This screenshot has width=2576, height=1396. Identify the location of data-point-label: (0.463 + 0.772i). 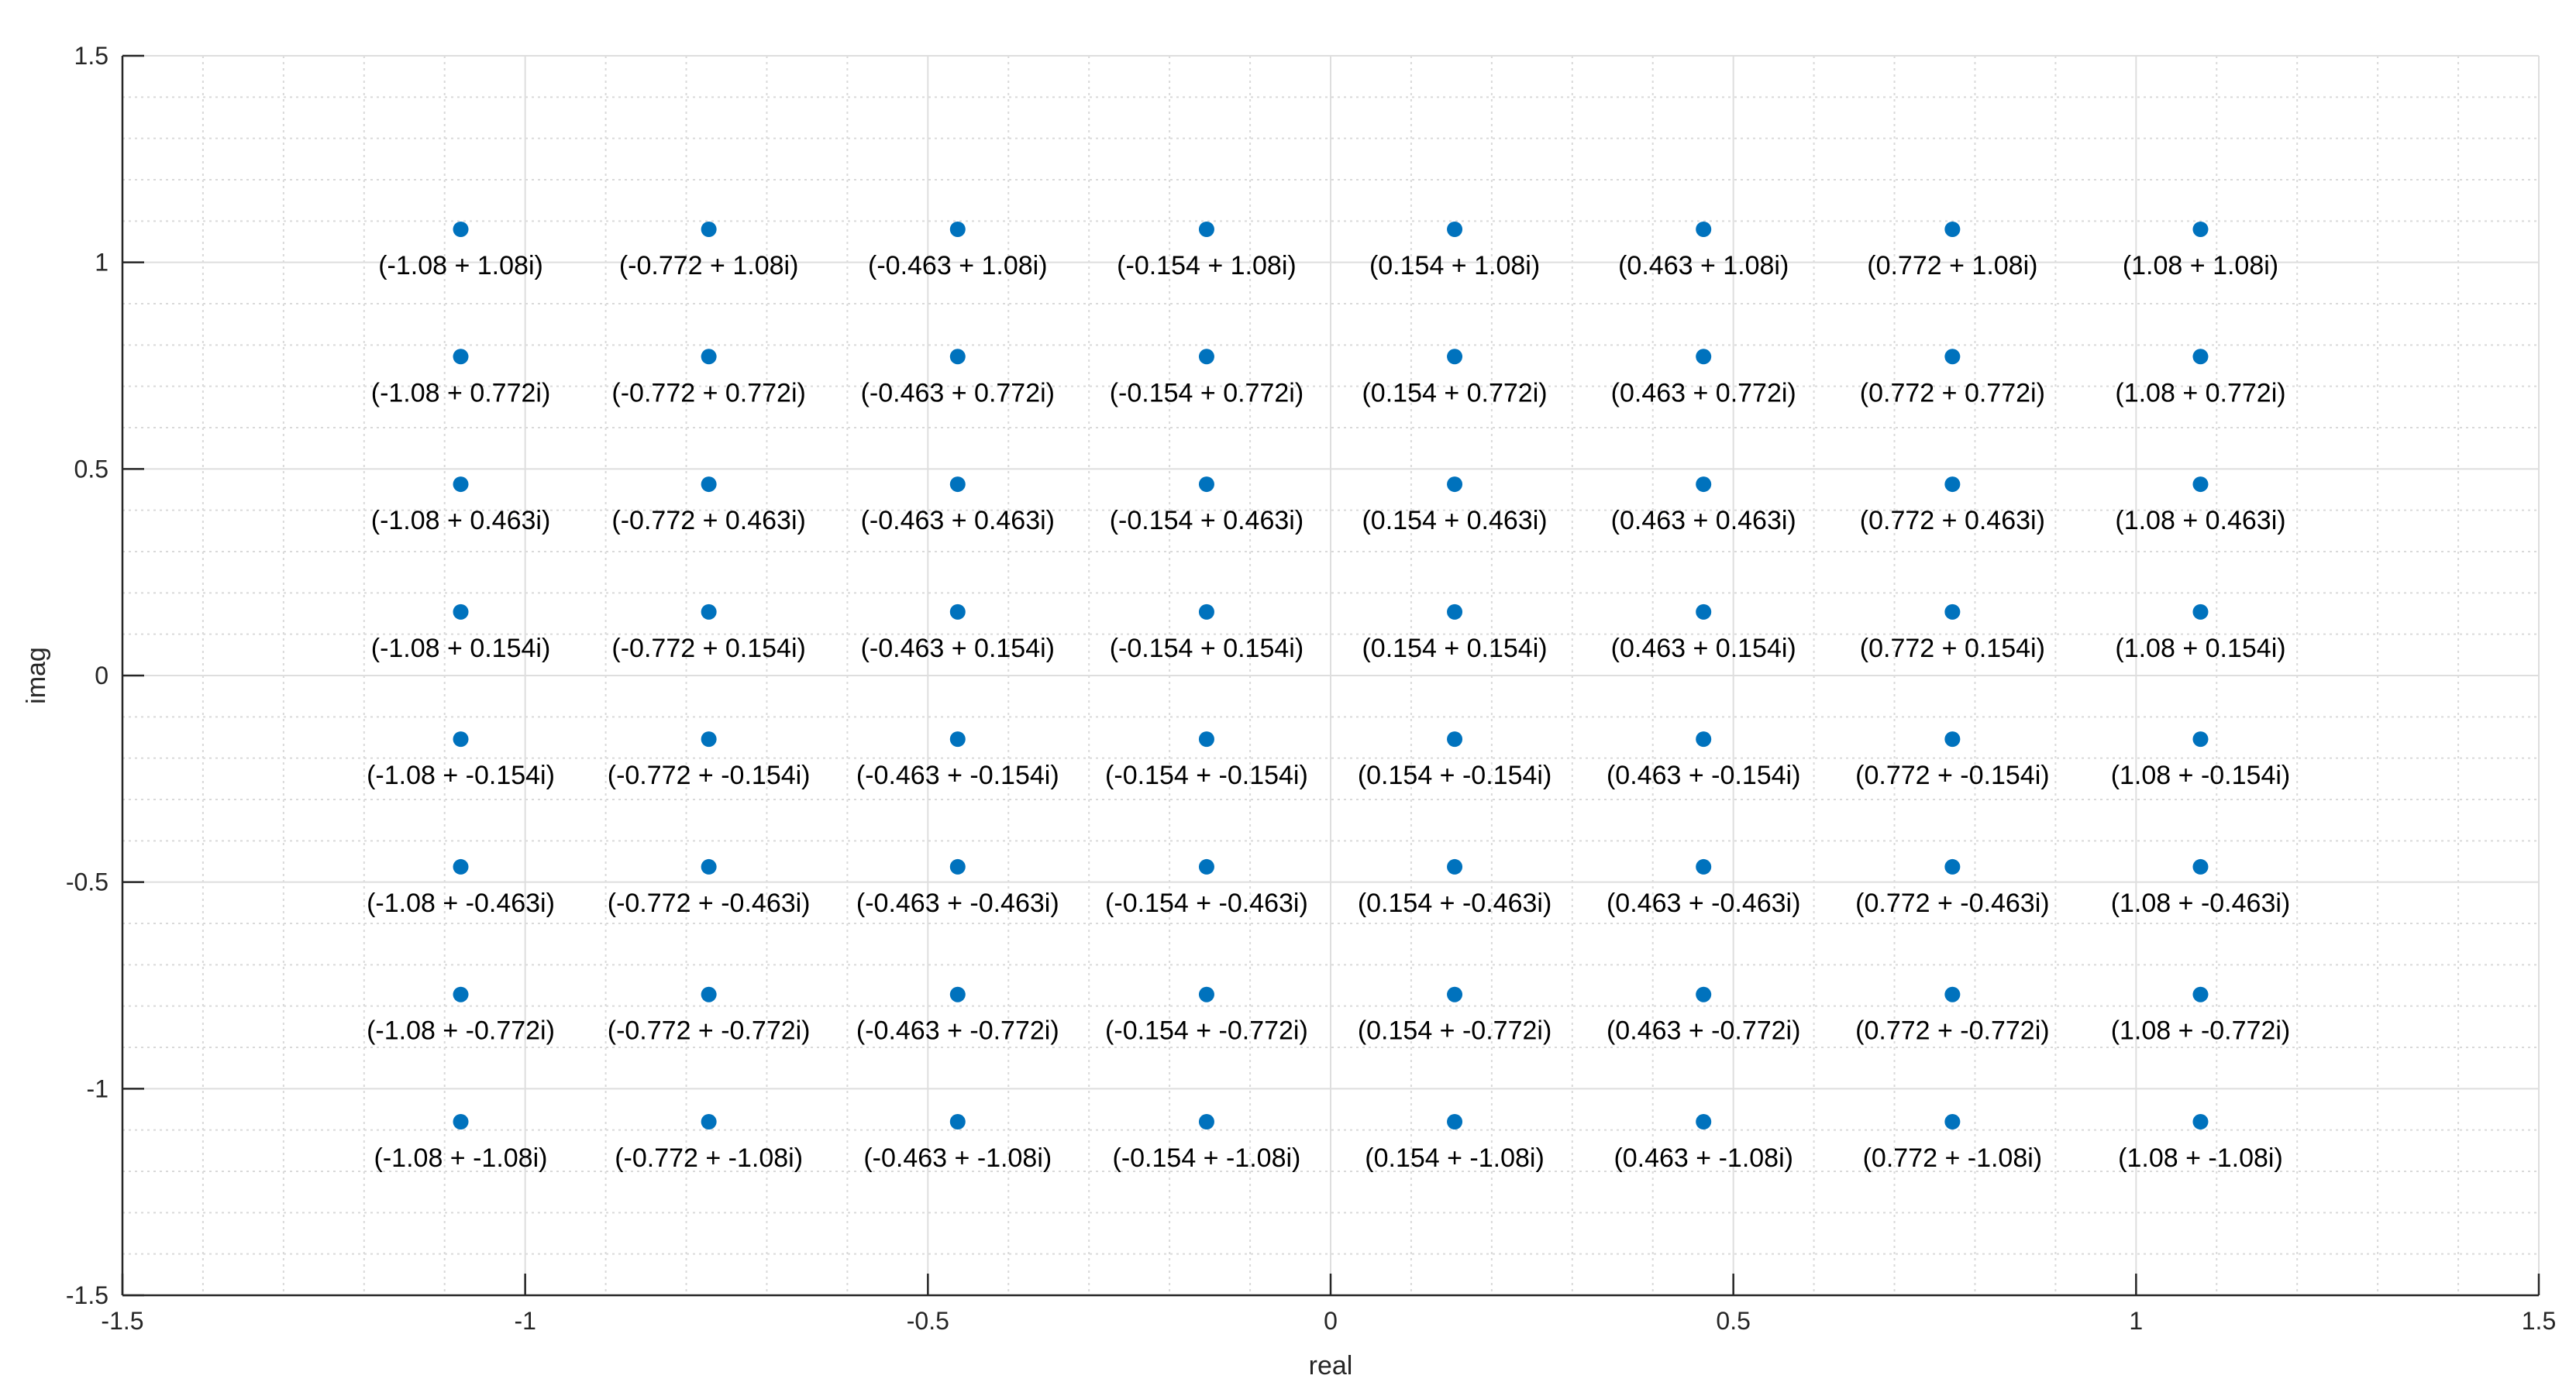
(1703, 392).